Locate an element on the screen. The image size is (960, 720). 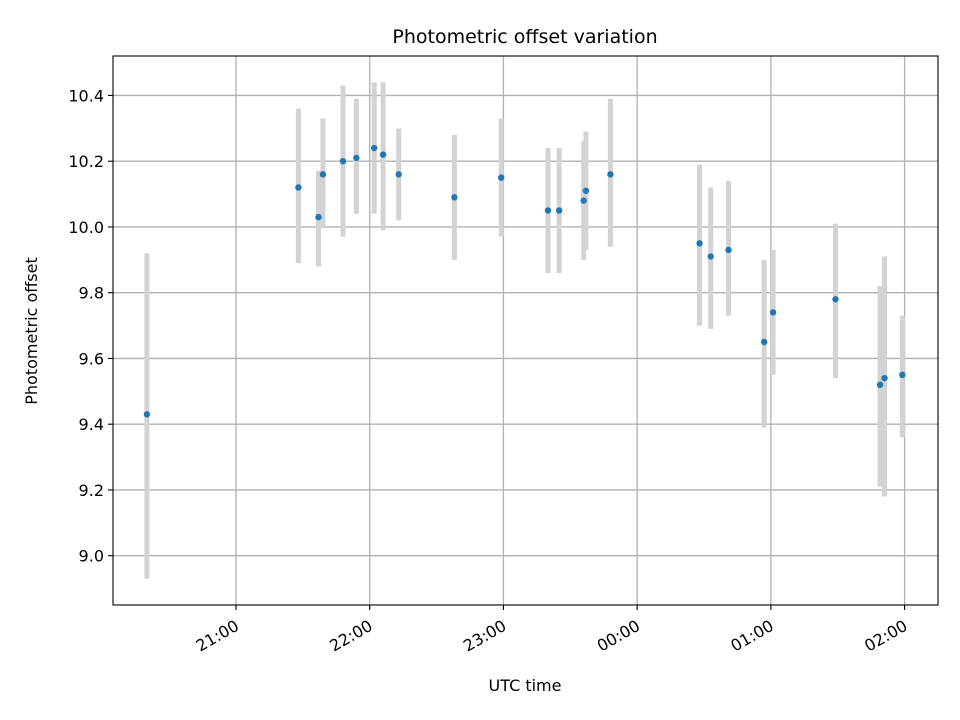
chart-title: Photometric offset variation is located at coordinates (524, 37).